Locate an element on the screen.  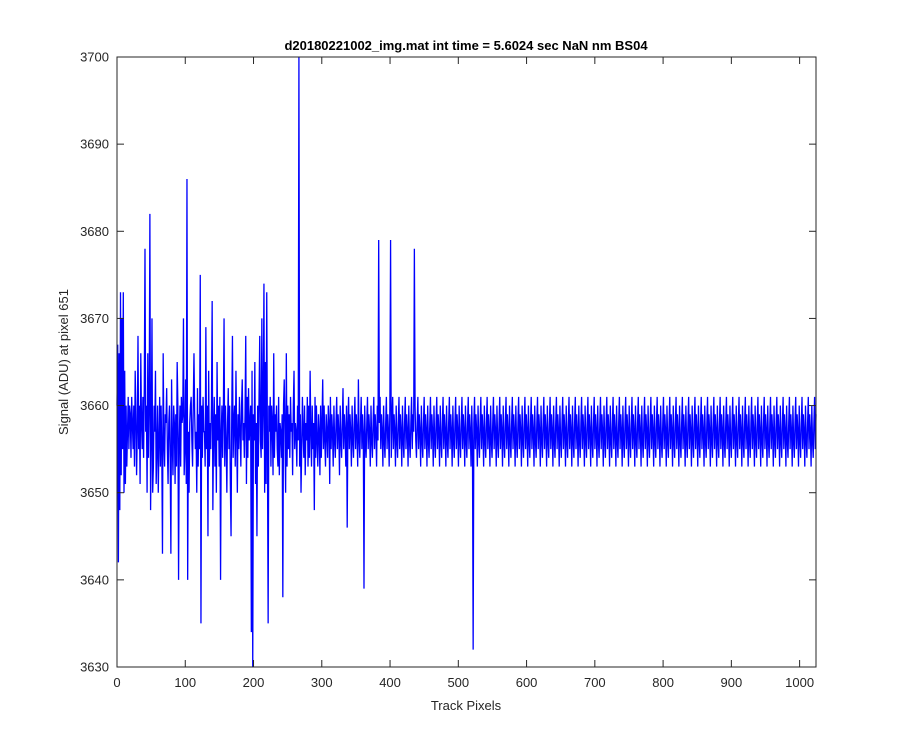
y-tick-label: 3650 is located at coordinates (94, 492).